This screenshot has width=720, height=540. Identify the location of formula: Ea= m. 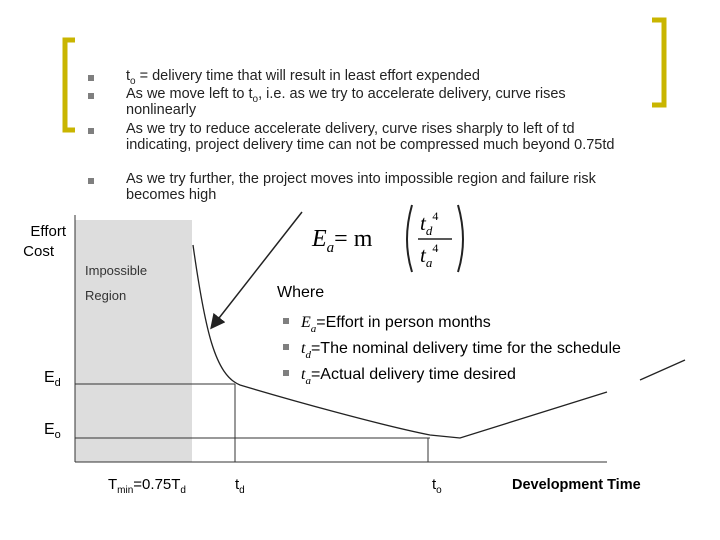
(342, 241).